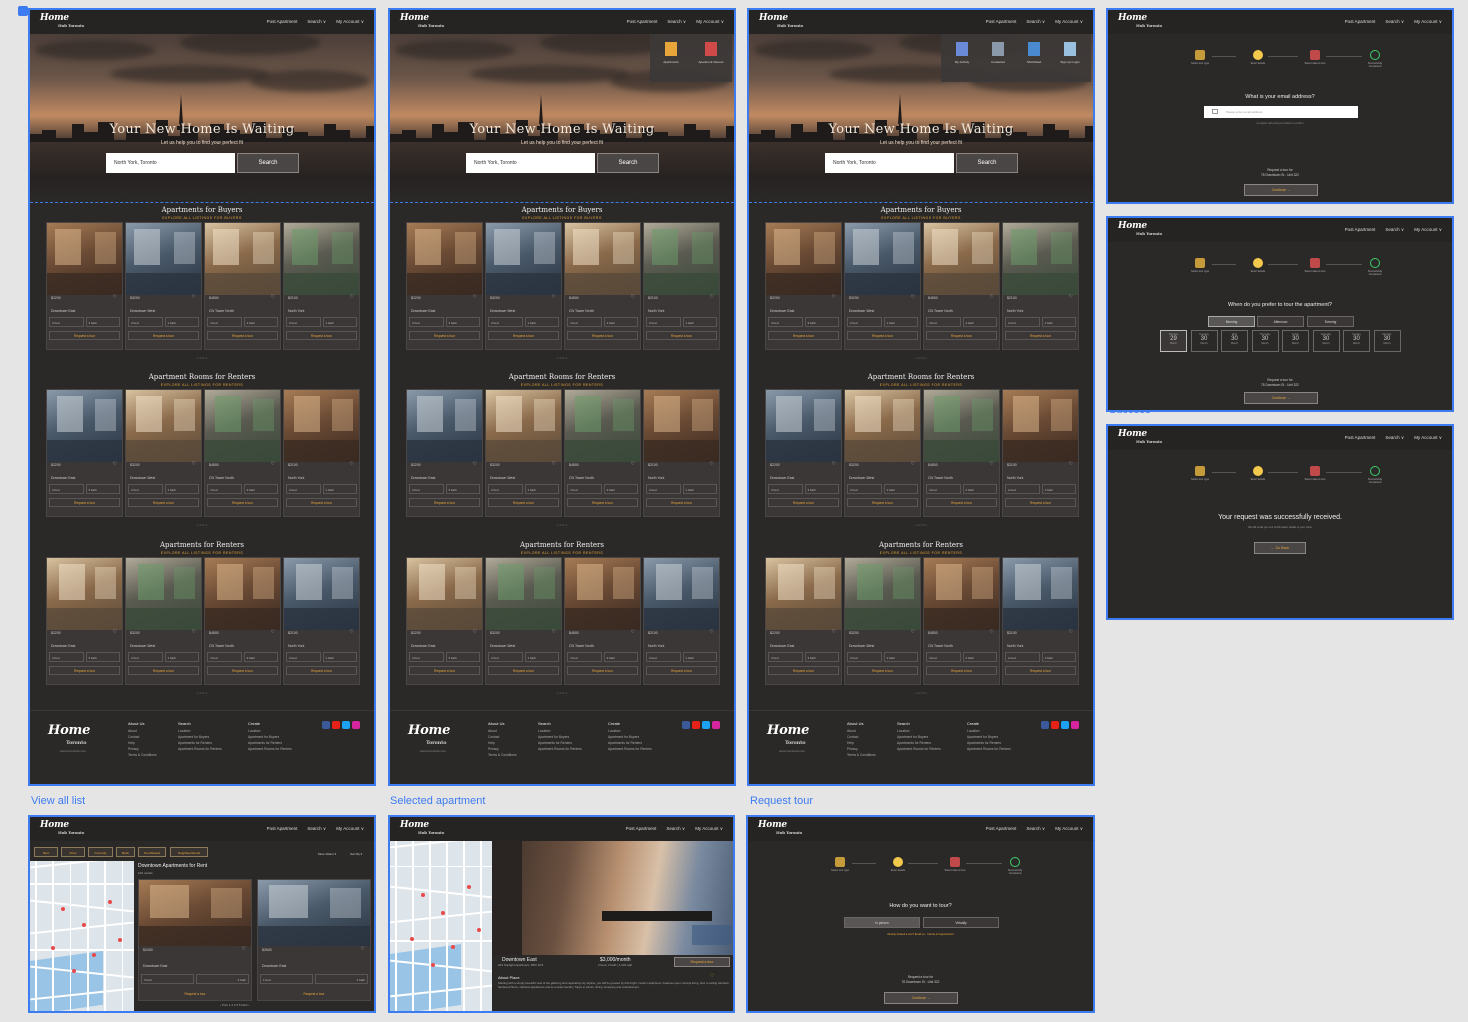 The image size is (1468, 1022). What do you see at coordinates (1140, 230) in the screenshot?
I see `site-logo: Home Hub Toronto` at bounding box center [1140, 230].